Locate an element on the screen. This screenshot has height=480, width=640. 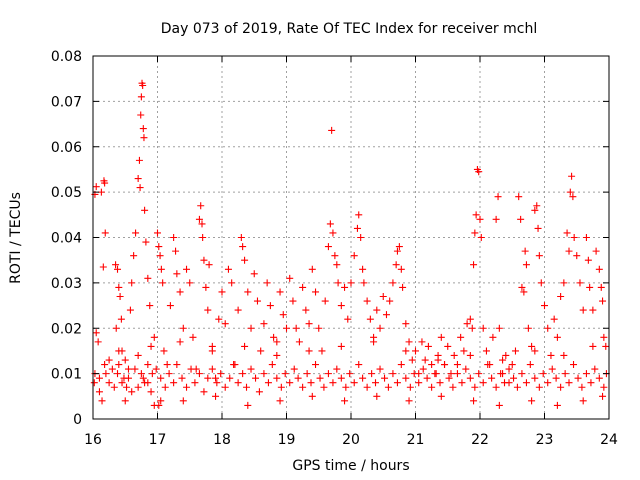
x-tick-label: 20 is located at coordinates (351, 440).